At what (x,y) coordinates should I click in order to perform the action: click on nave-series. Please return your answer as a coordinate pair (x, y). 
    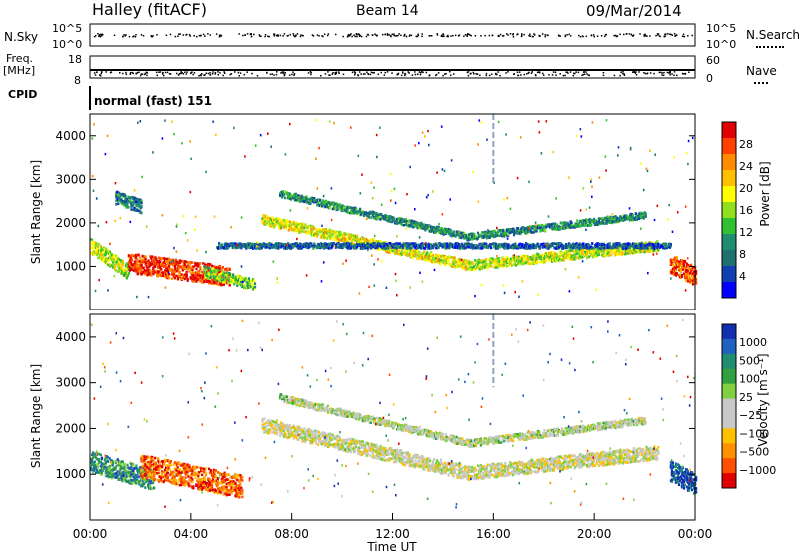
    Looking at the image, I should click on (391, 74).